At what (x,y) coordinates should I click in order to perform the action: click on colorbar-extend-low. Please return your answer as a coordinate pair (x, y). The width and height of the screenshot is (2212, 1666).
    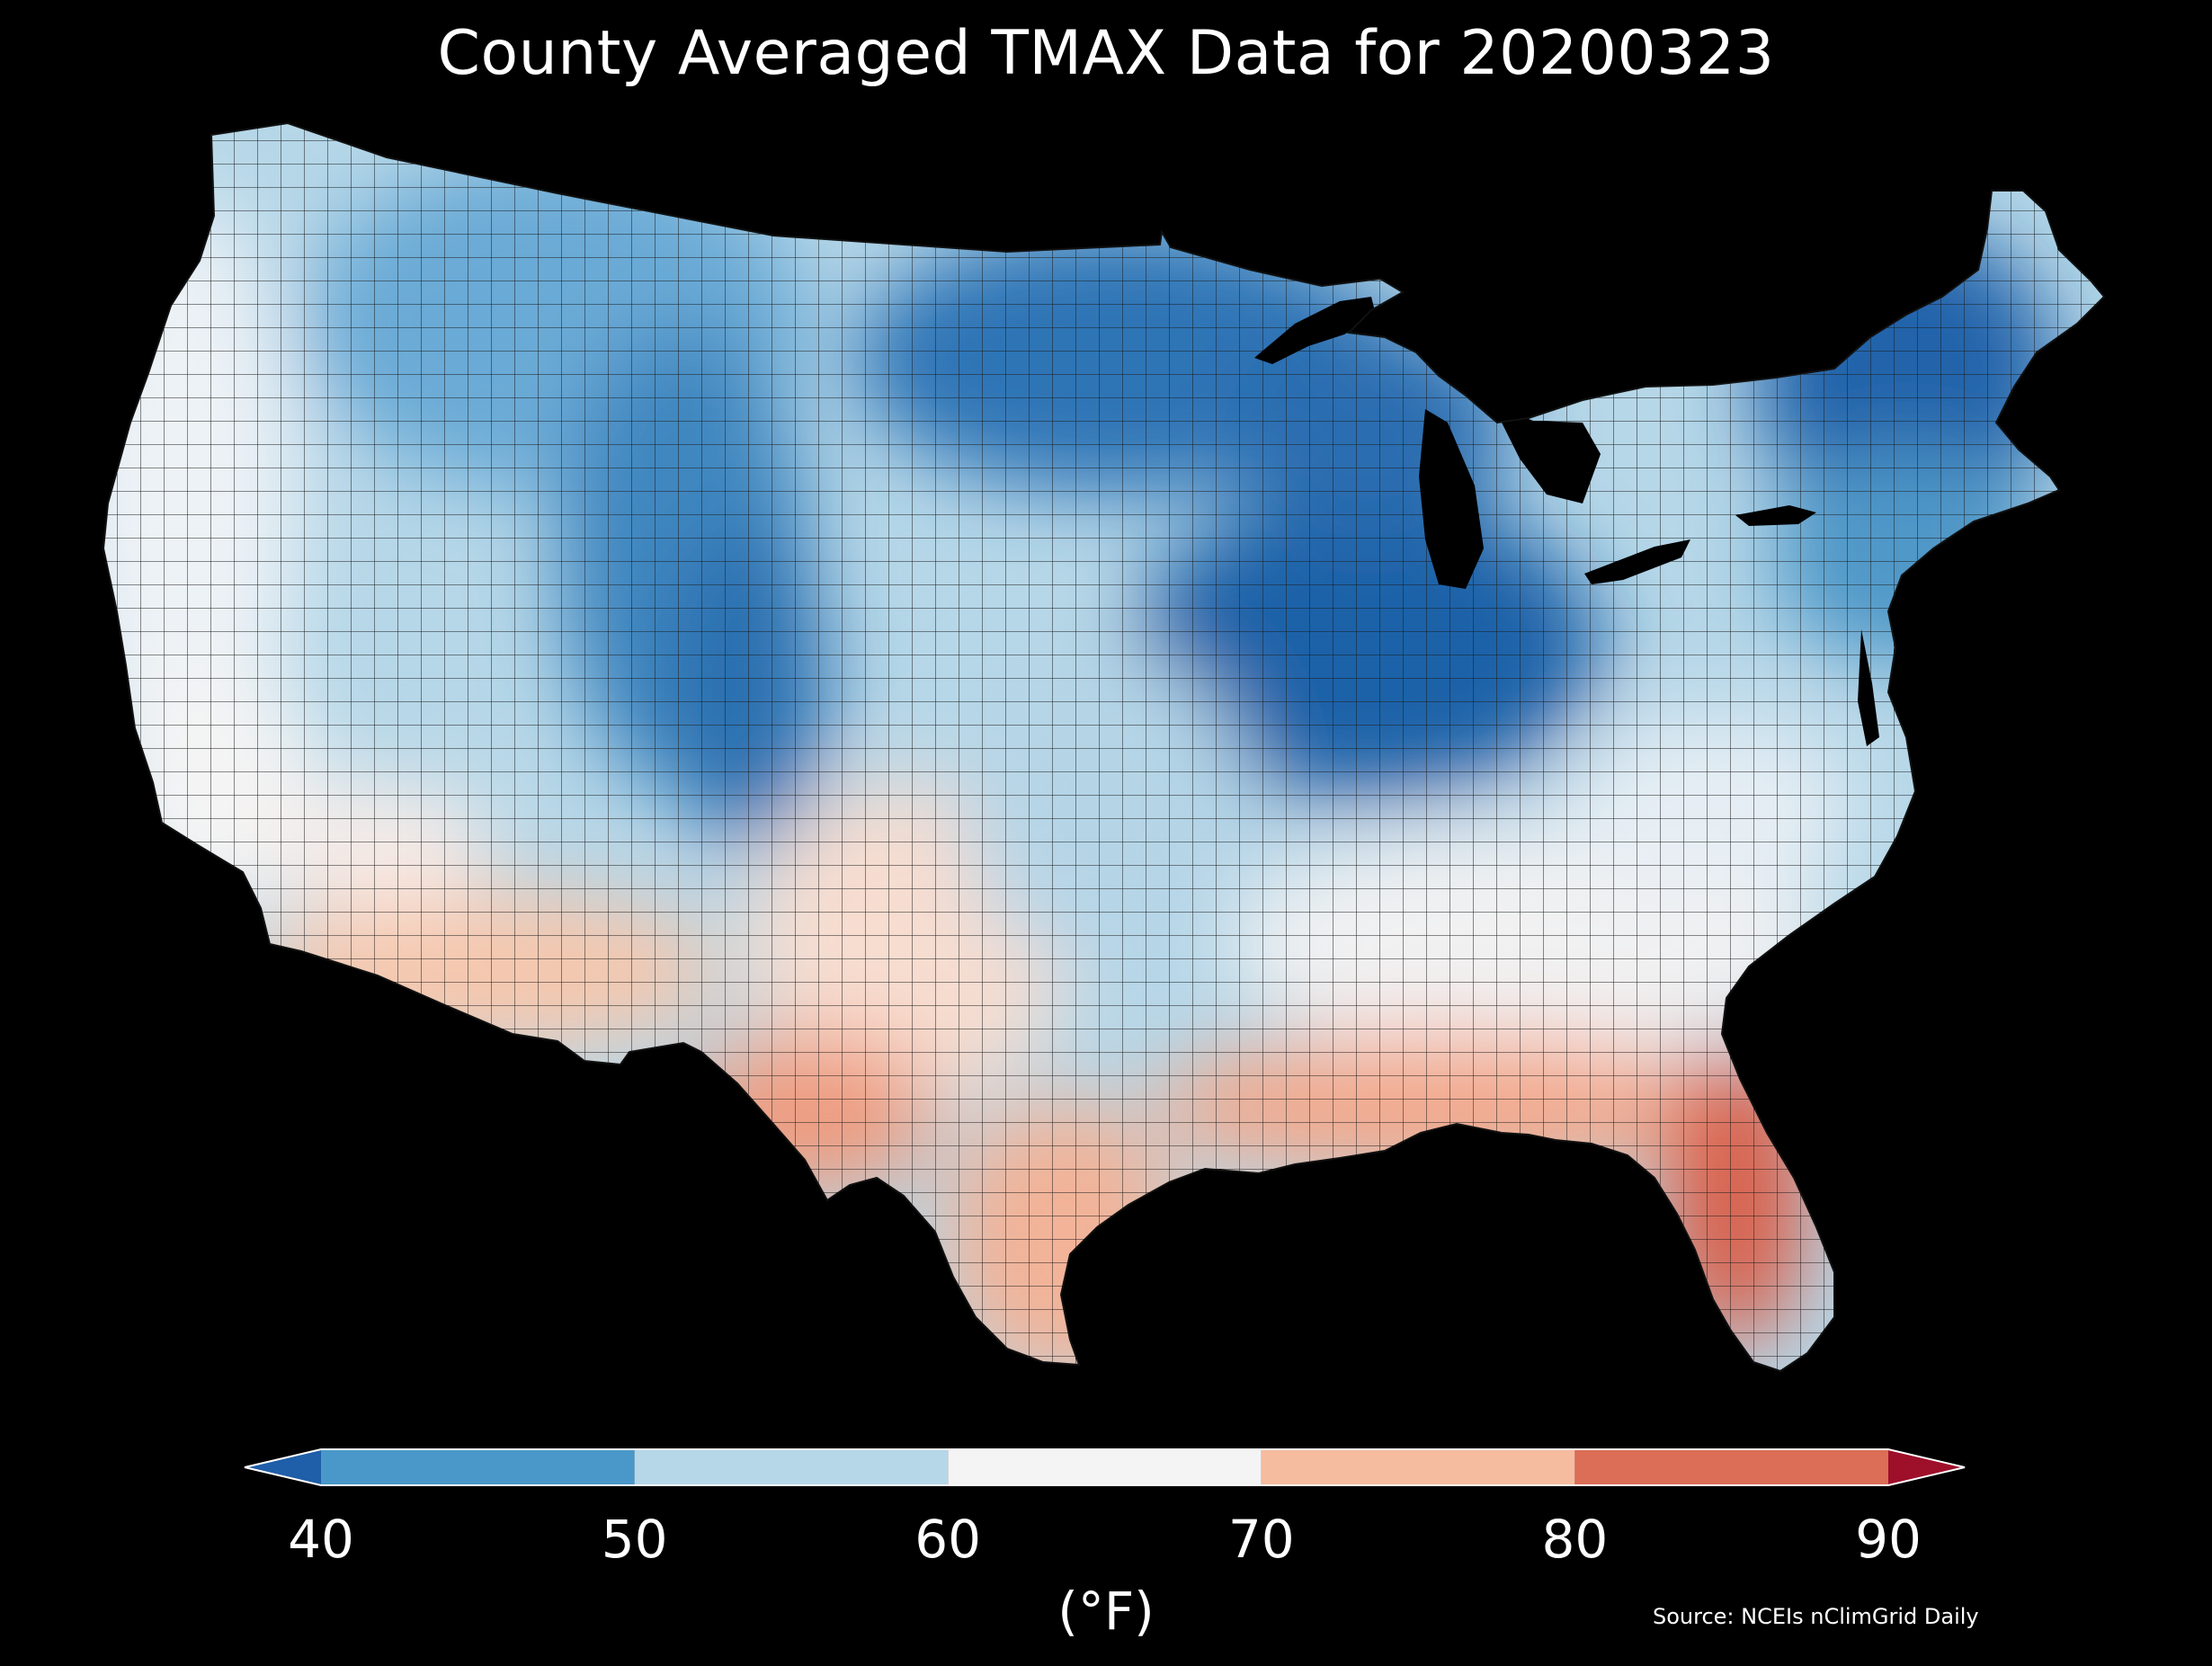
    Looking at the image, I should click on (283, 1467).